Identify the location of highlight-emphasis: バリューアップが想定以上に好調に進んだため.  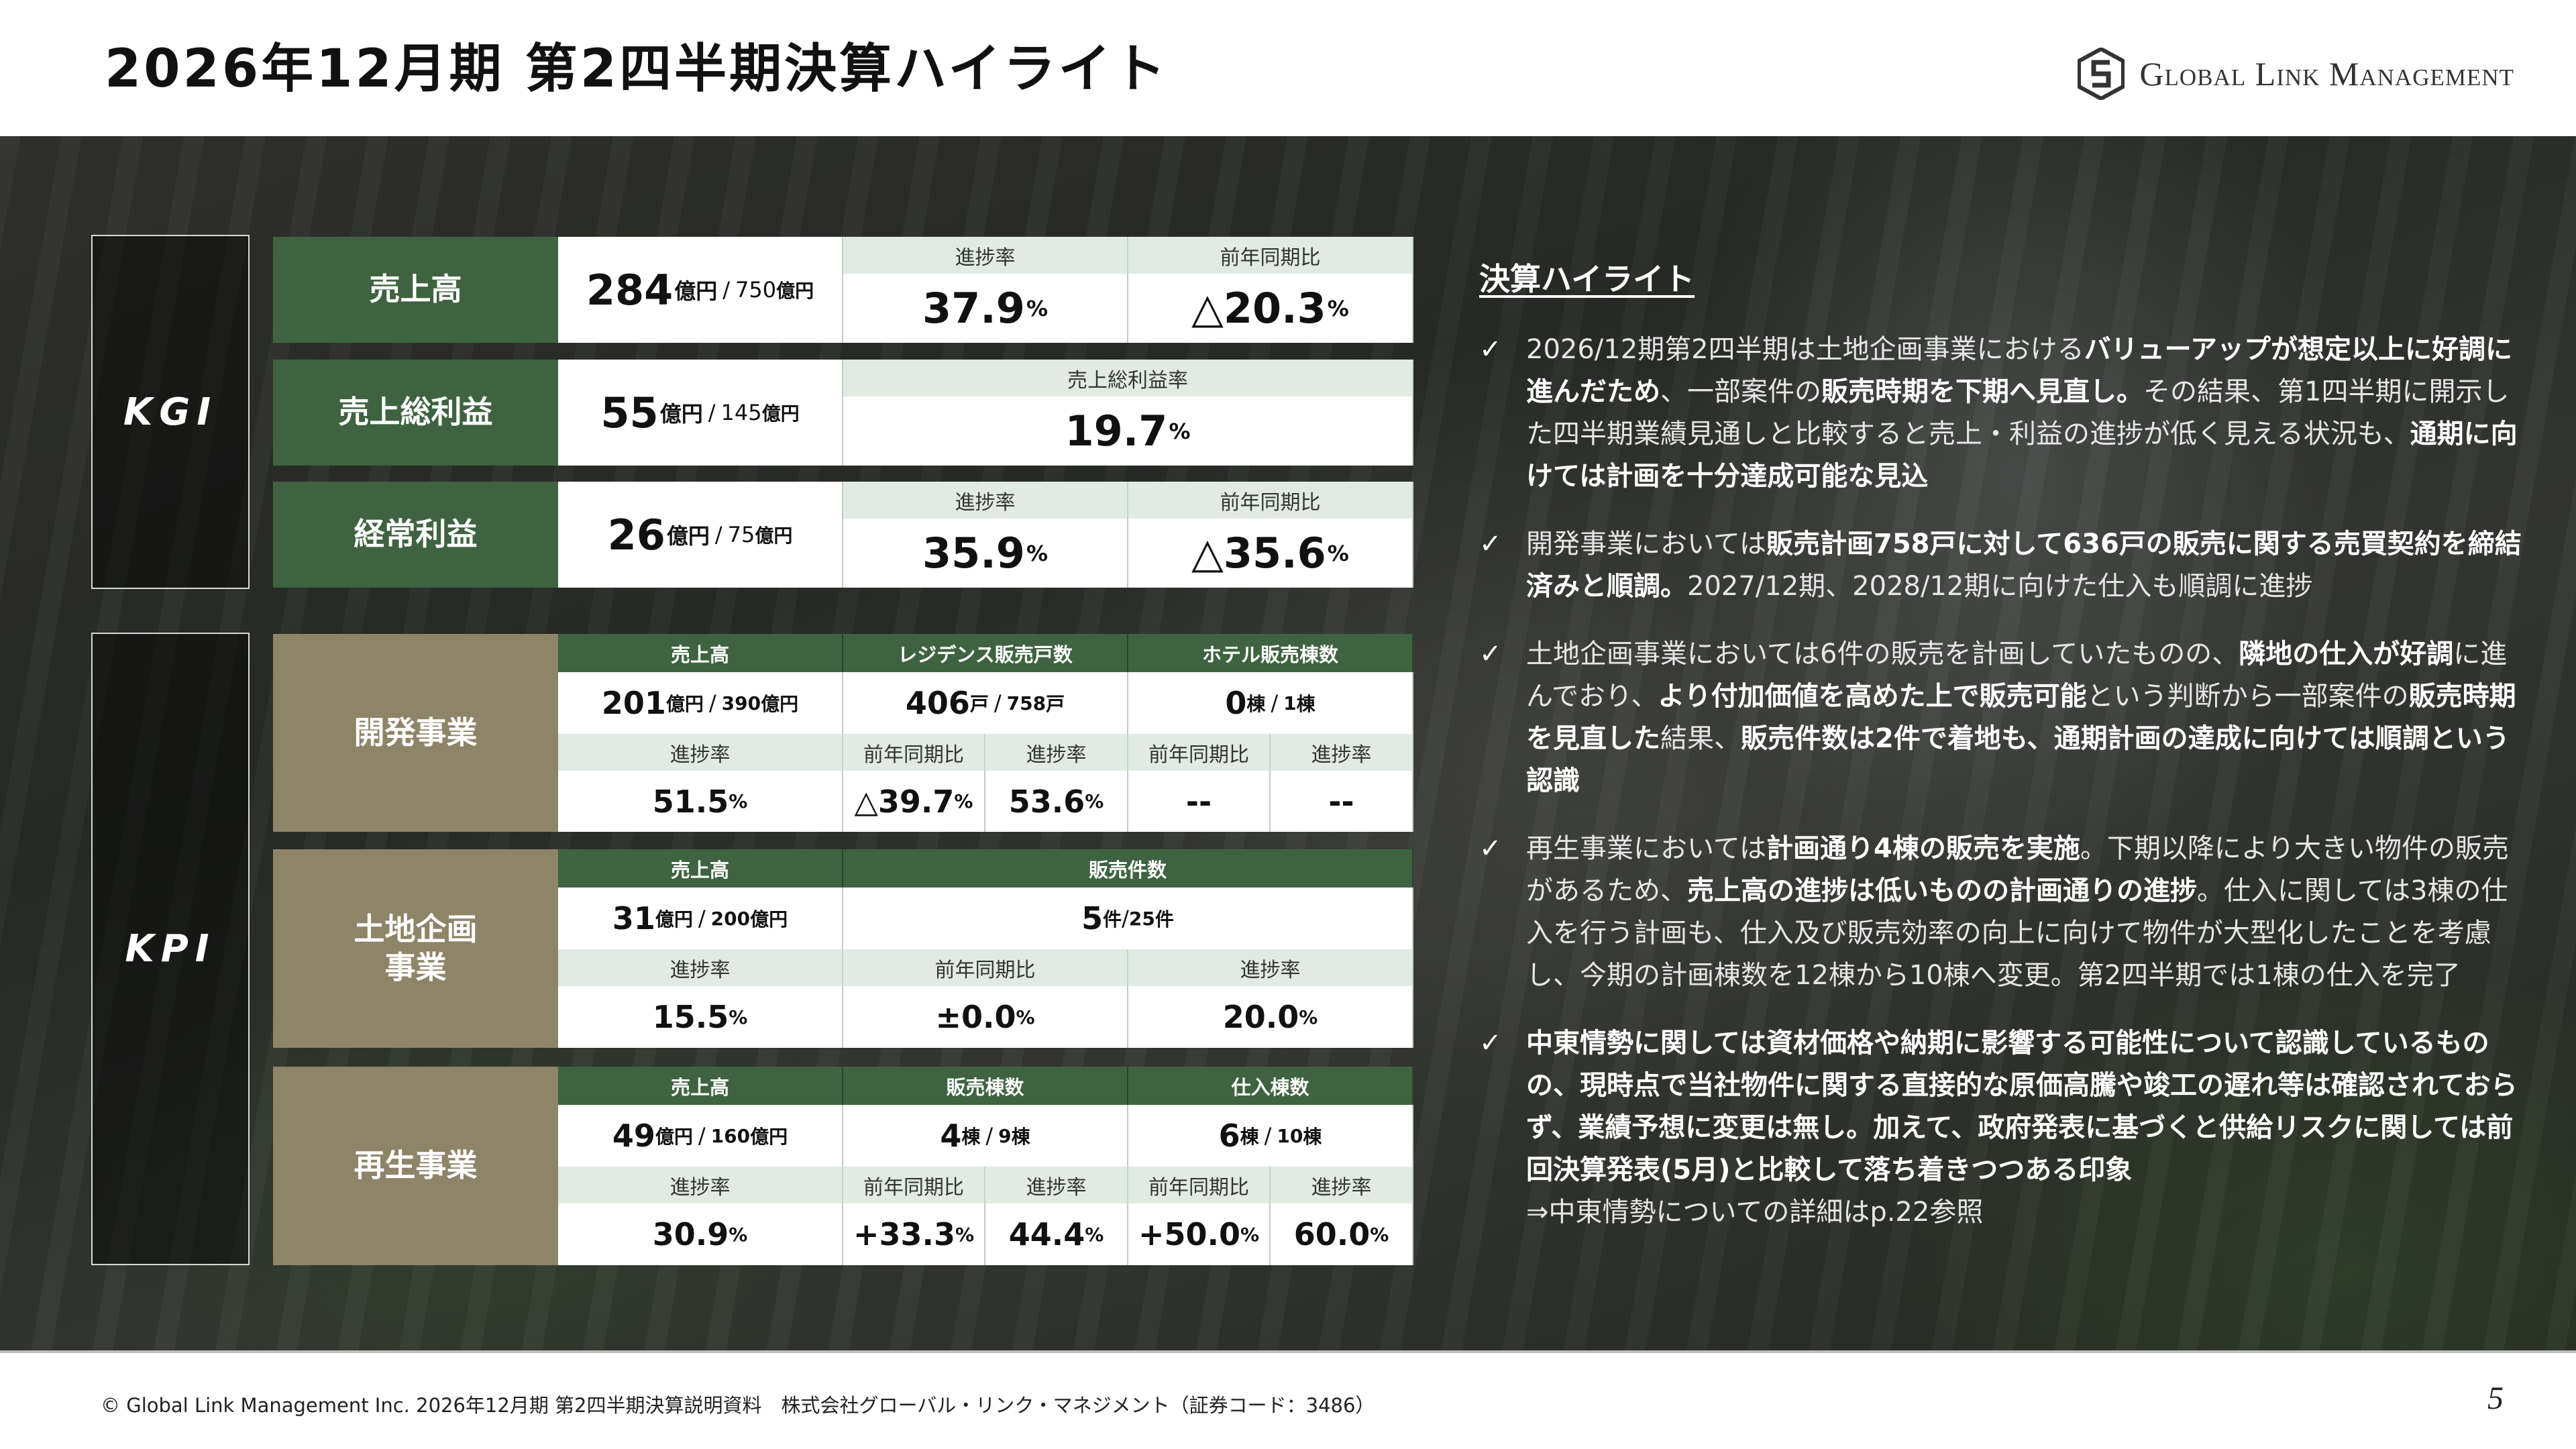
(2019, 370).